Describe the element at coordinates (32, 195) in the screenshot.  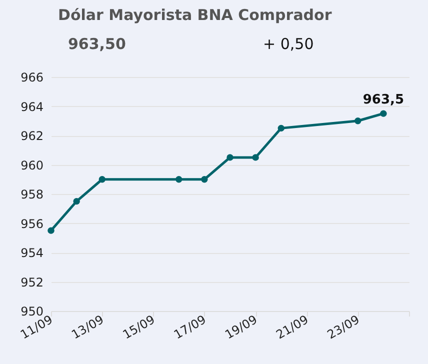
I see `y-tick-label: 958` at that location.